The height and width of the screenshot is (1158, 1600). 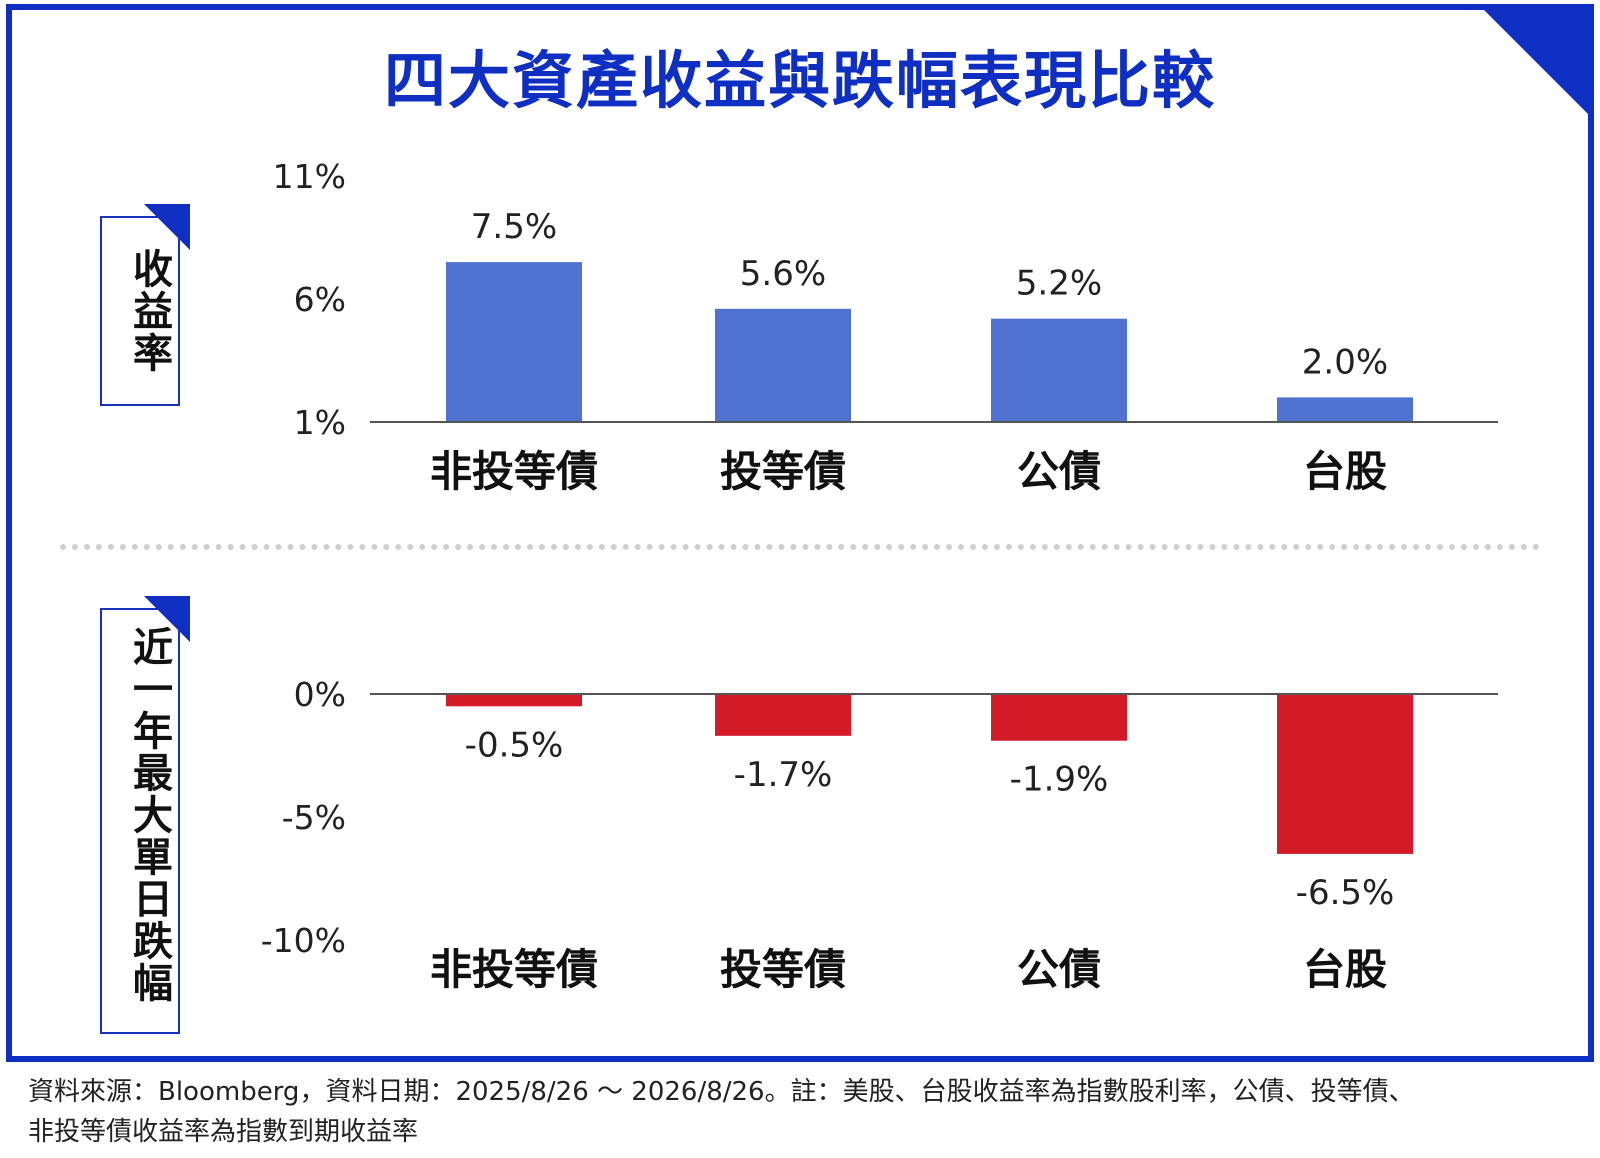 I want to click on bar-value-label: 7.5%, so click(x=514, y=227).